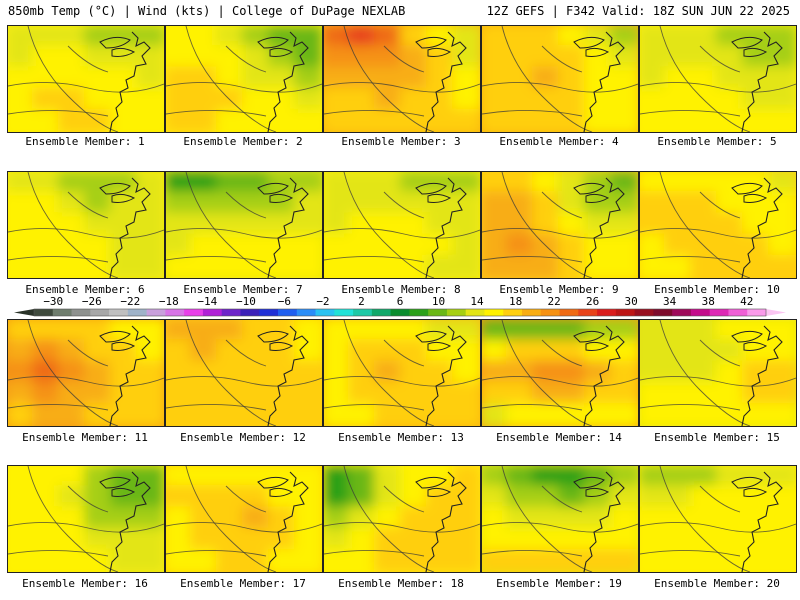 The image size is (800, 600). What do you see at coordinates (746, 301) in the screenshot?
I see `colorbar-tick-label: 42` at bounding box center [746, 301].